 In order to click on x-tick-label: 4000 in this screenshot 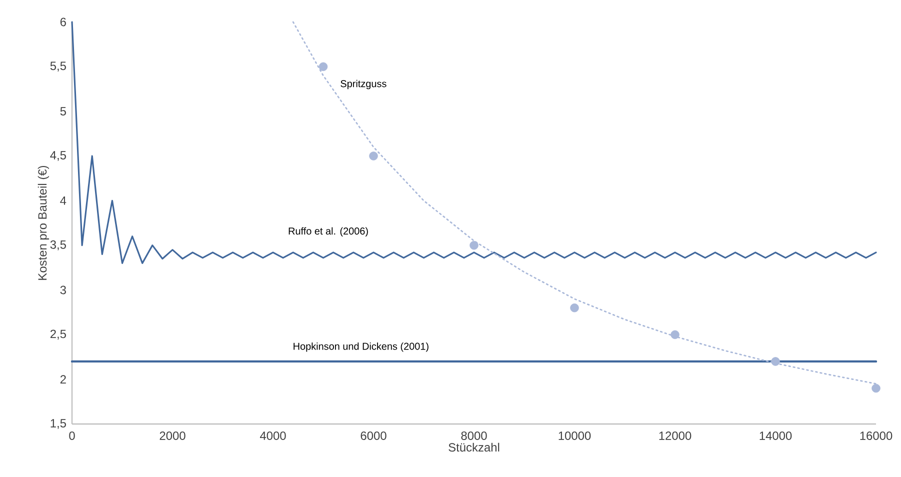, I will do `click(273, 435)`.